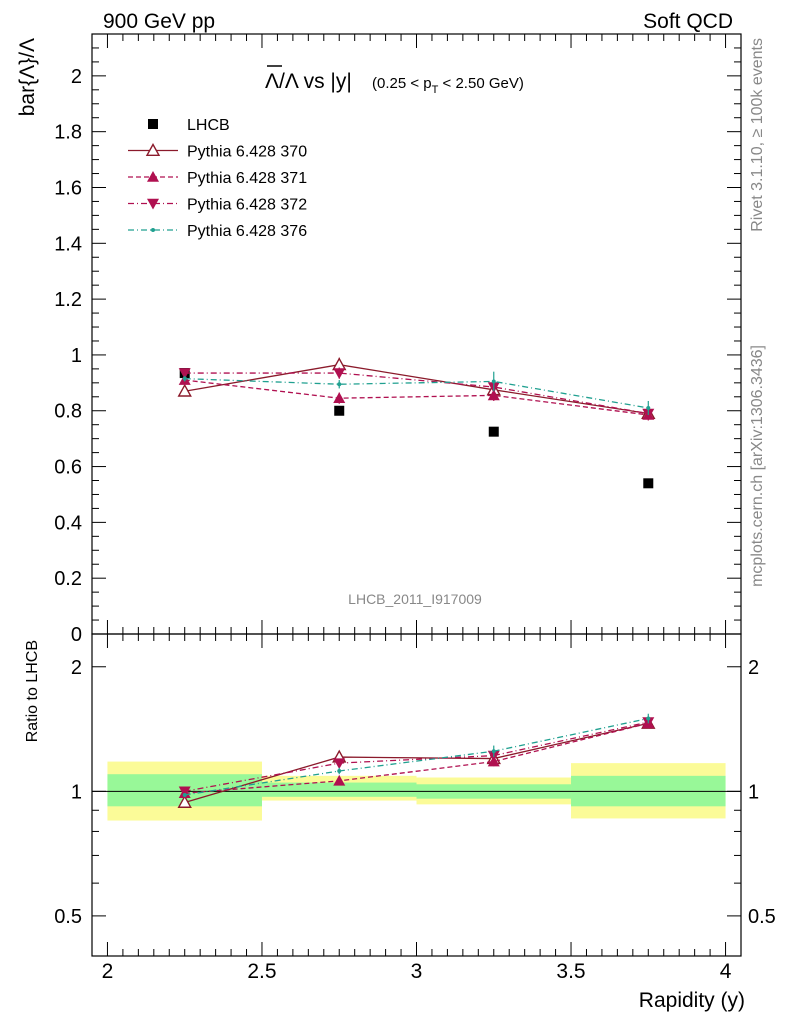 The width and height of the screenshot is (786, 1024). What do you see at coordinates (159, 21) in the screenshot?
I see `header-left: 900 GeV pp` at bounding box center [159, 21].